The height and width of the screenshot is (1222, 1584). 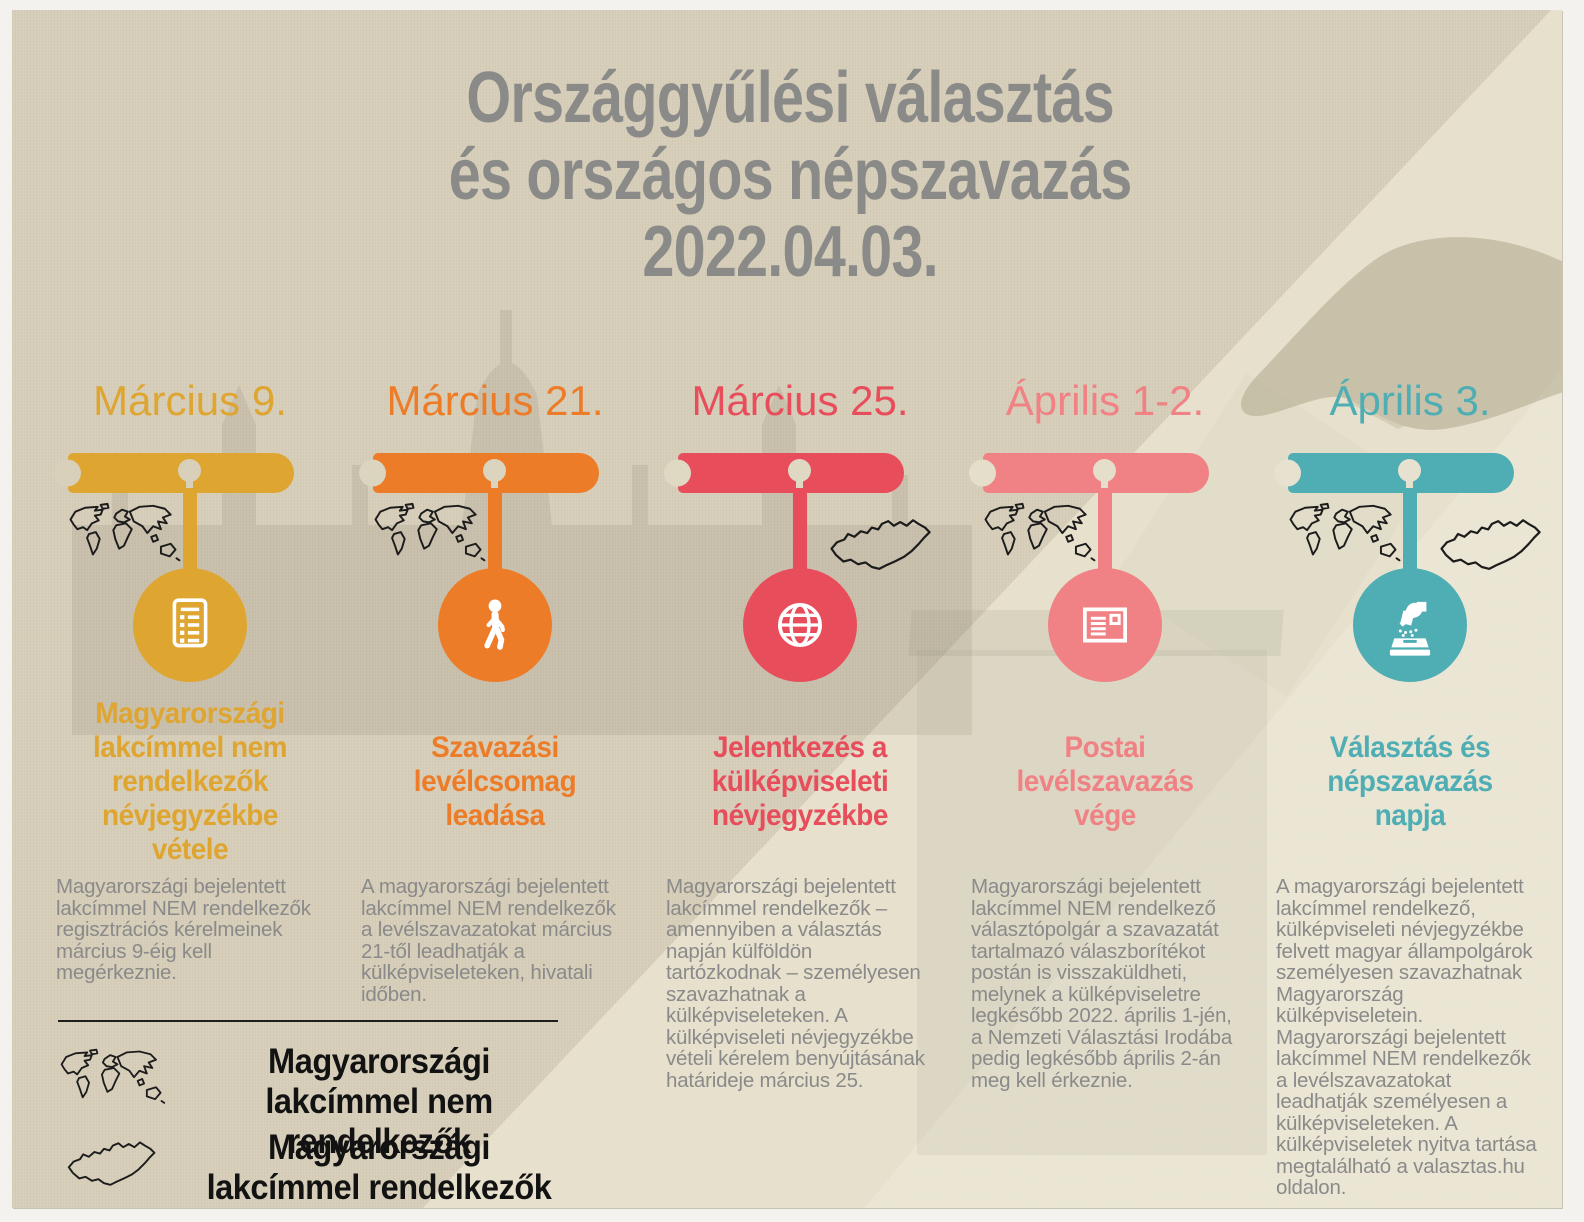 What do you see at coordinates (1410, 400) in the screenshot?
I see `column-date: Április 3.` at bounding box center [1410, 400].